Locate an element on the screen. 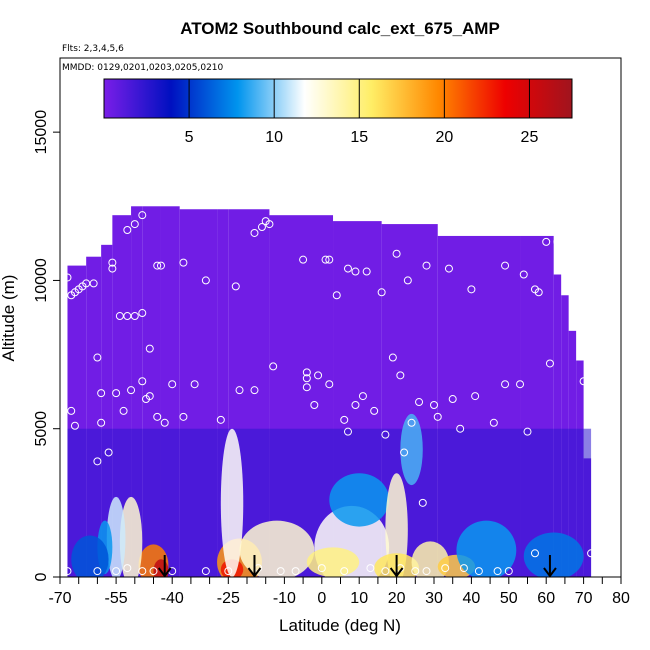 The image size is (650, 650). x-tick-label: 20 is located at coordinates (397, 598).